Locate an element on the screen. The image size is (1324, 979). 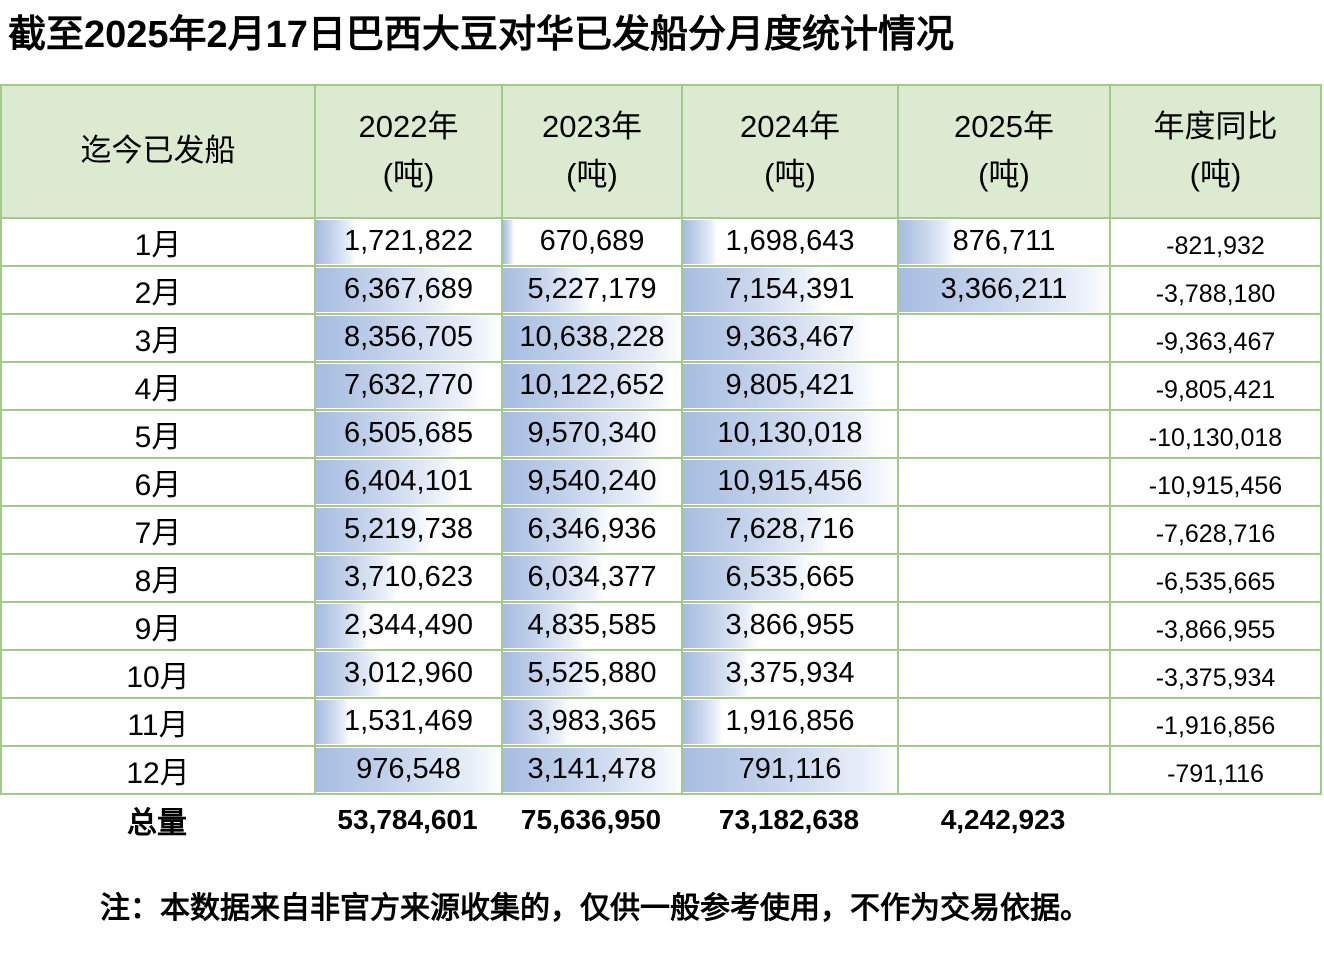
value-cell: 1,721,822 is located at coordinates (409, 240).